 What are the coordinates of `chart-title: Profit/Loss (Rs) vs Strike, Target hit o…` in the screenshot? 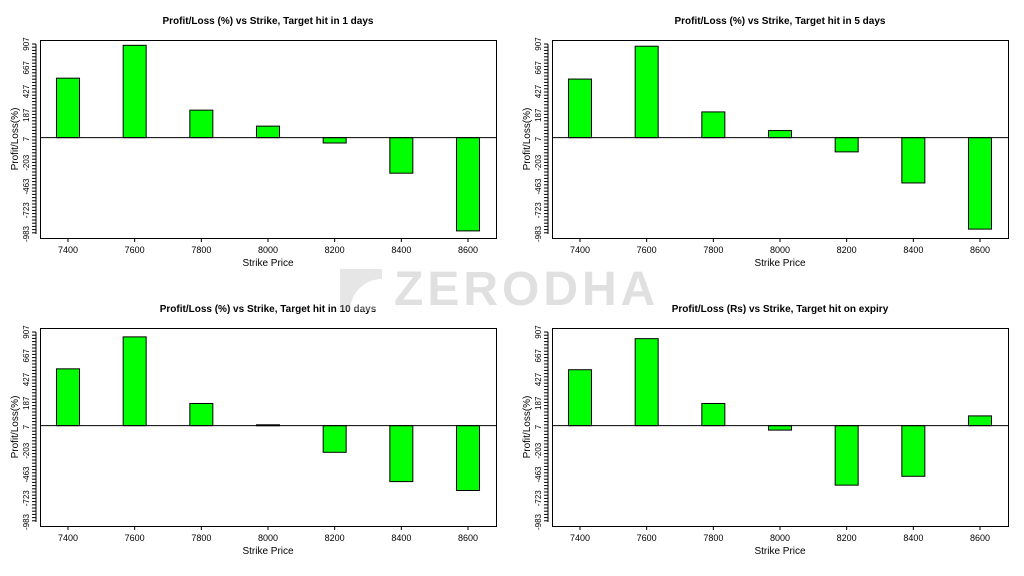 It's located at (780, 309).